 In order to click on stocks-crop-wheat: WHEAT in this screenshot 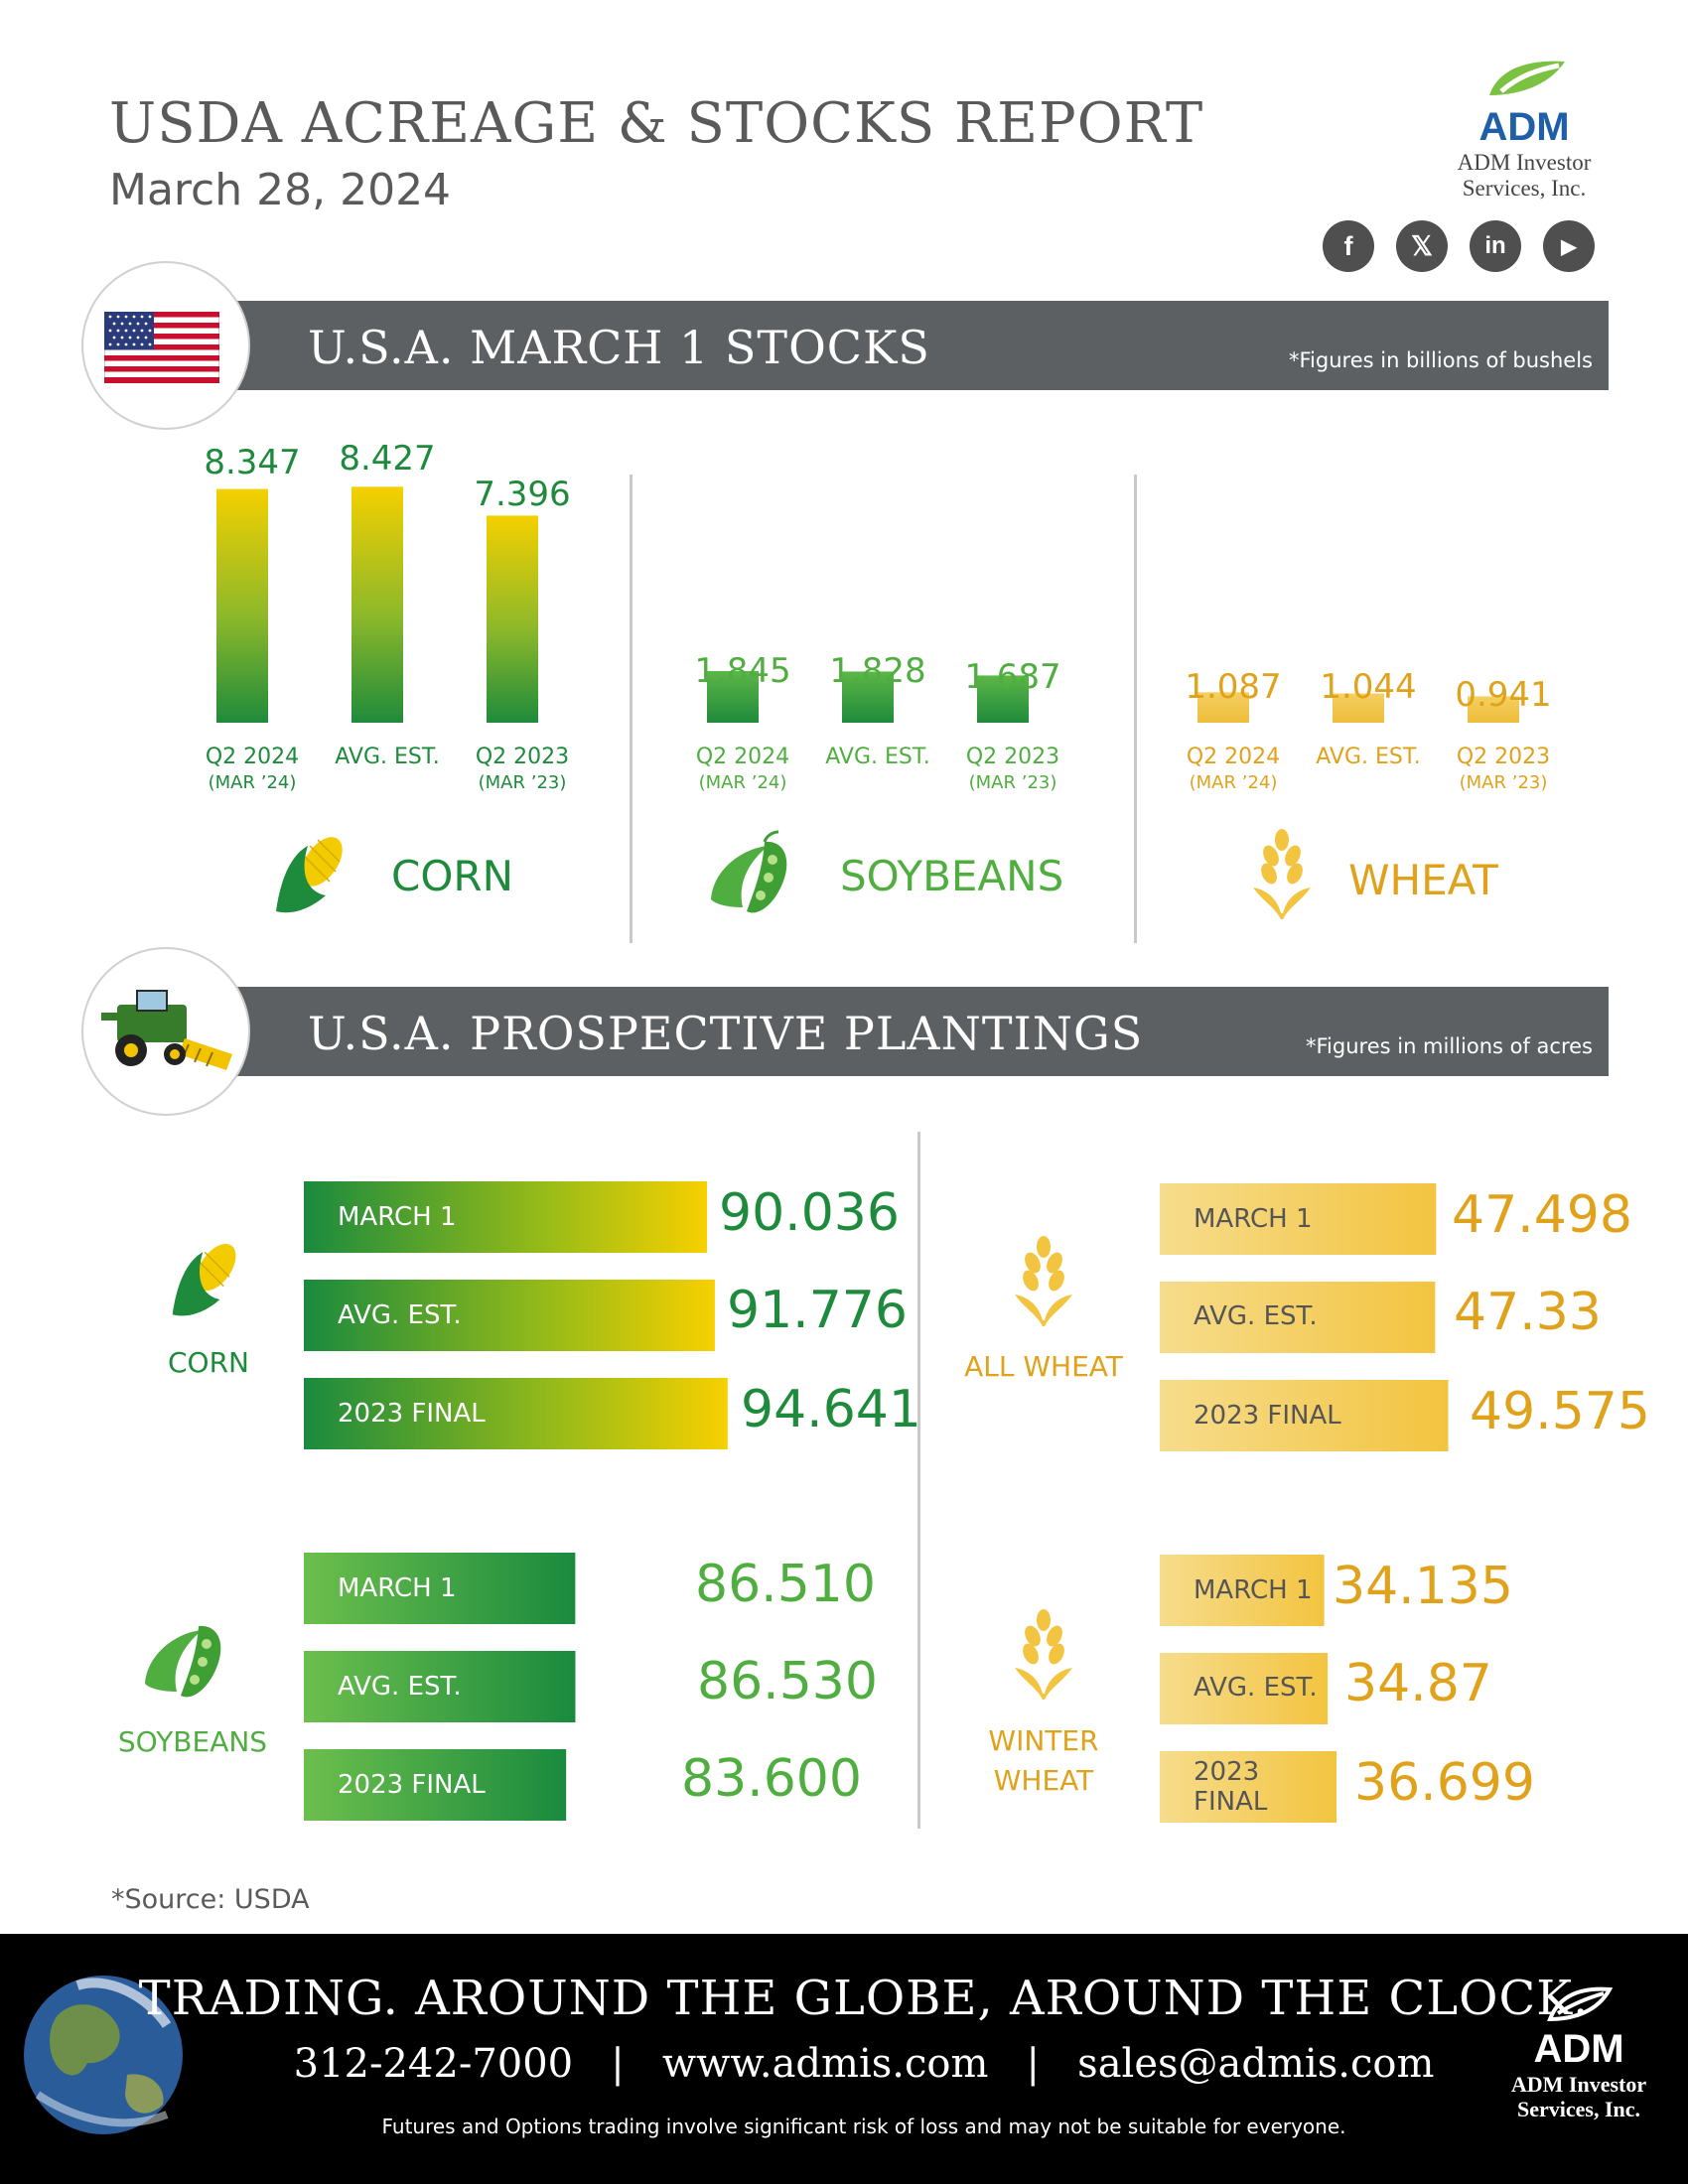, I will do `click(1423, 880)`.